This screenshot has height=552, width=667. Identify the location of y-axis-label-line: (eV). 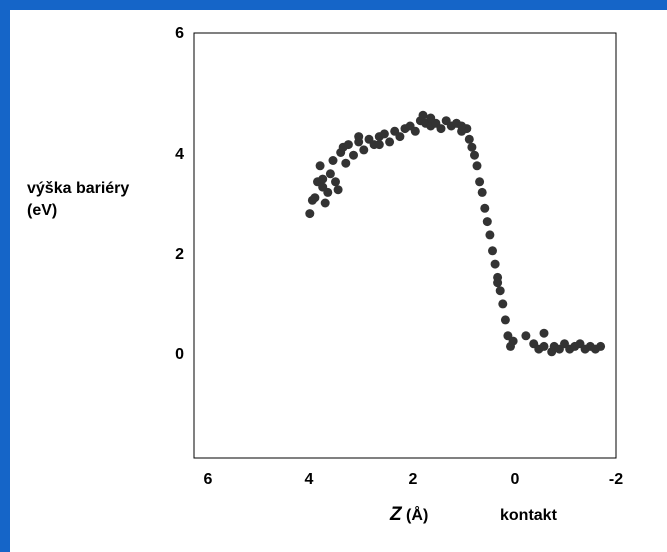
(42, 210).